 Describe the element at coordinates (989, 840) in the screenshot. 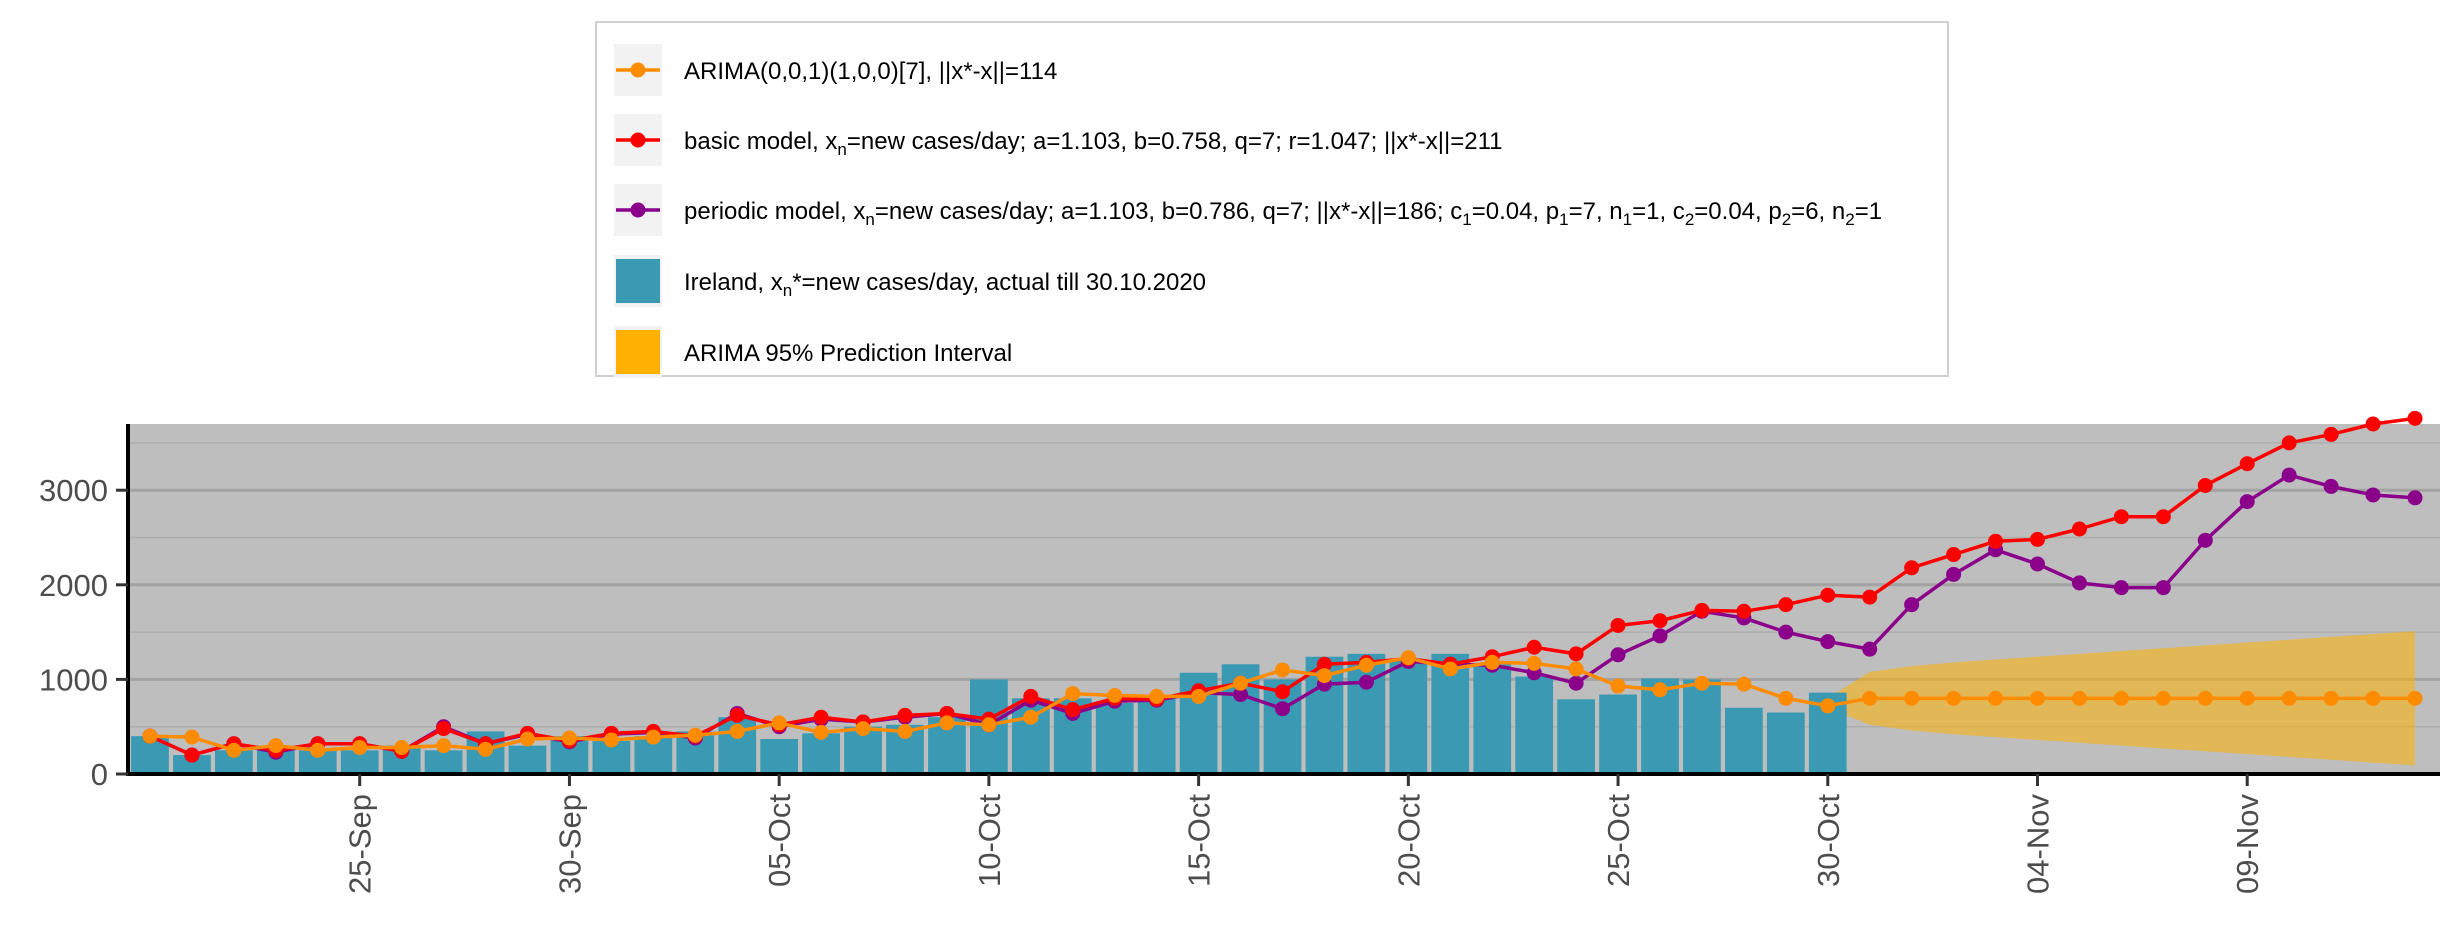

I see `x-tick-label: 10-Oct` at that location.